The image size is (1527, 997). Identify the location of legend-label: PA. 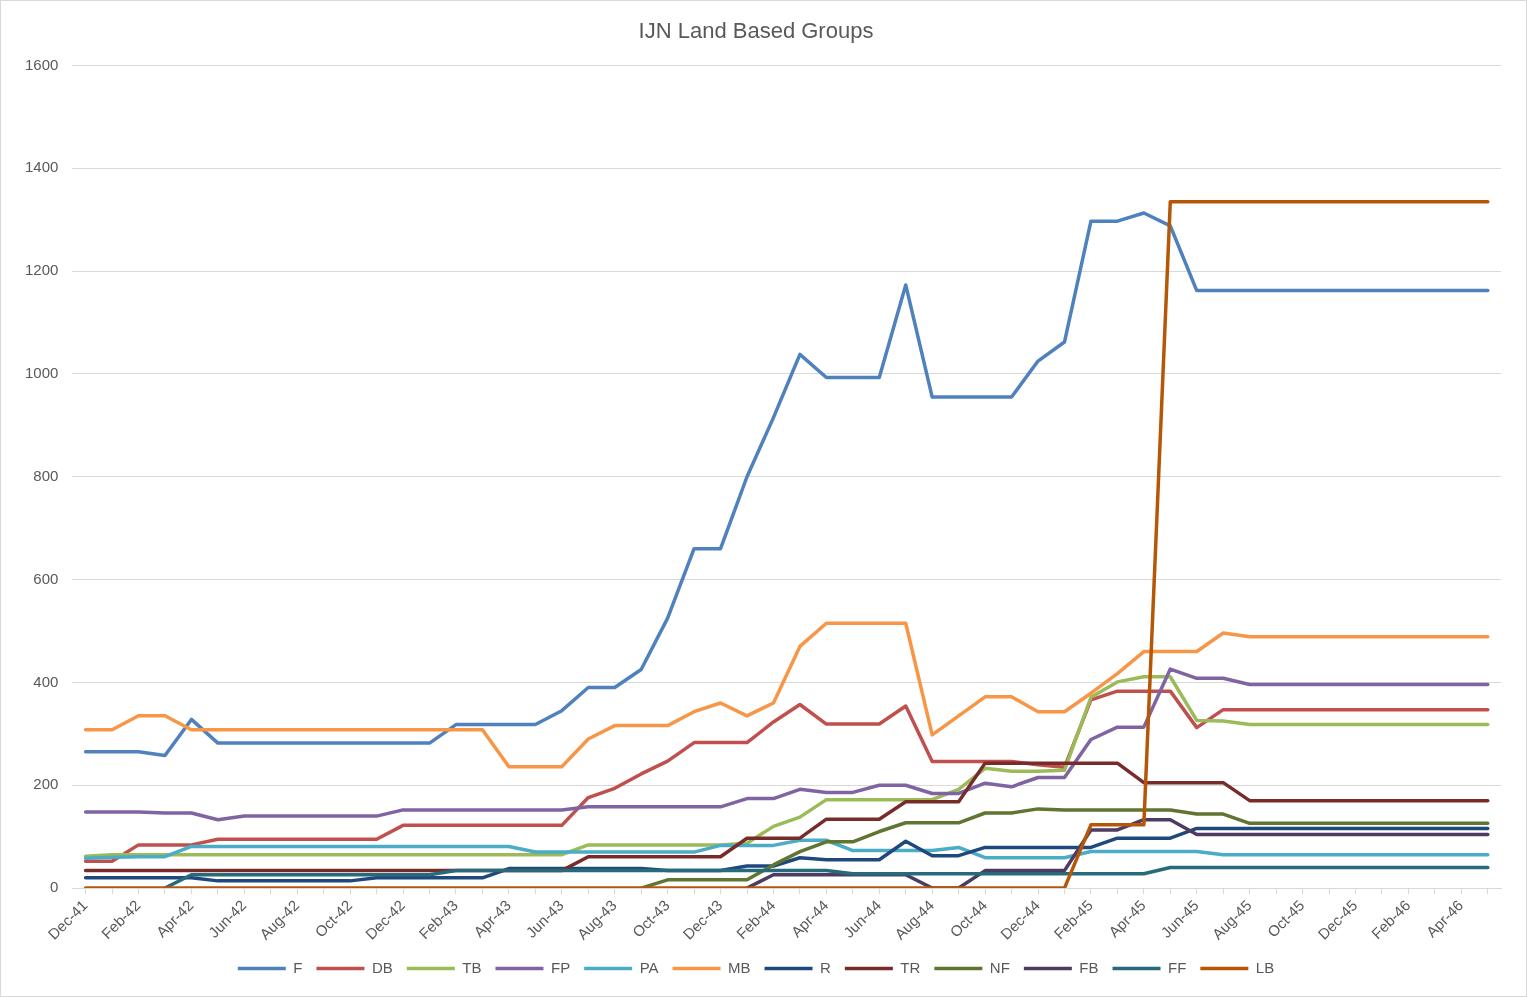
(649, 967).